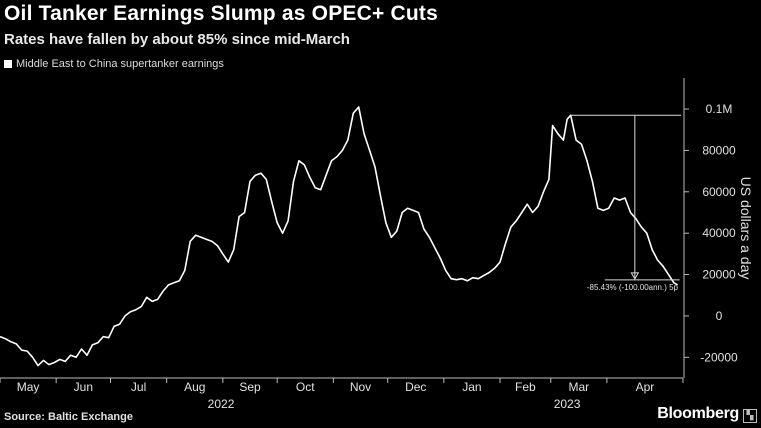 This screenshot has height=428, width=761. Describe the element at coordinates (719, 275) in the screenshot. I see `y-tick-label: 20000` at that location.